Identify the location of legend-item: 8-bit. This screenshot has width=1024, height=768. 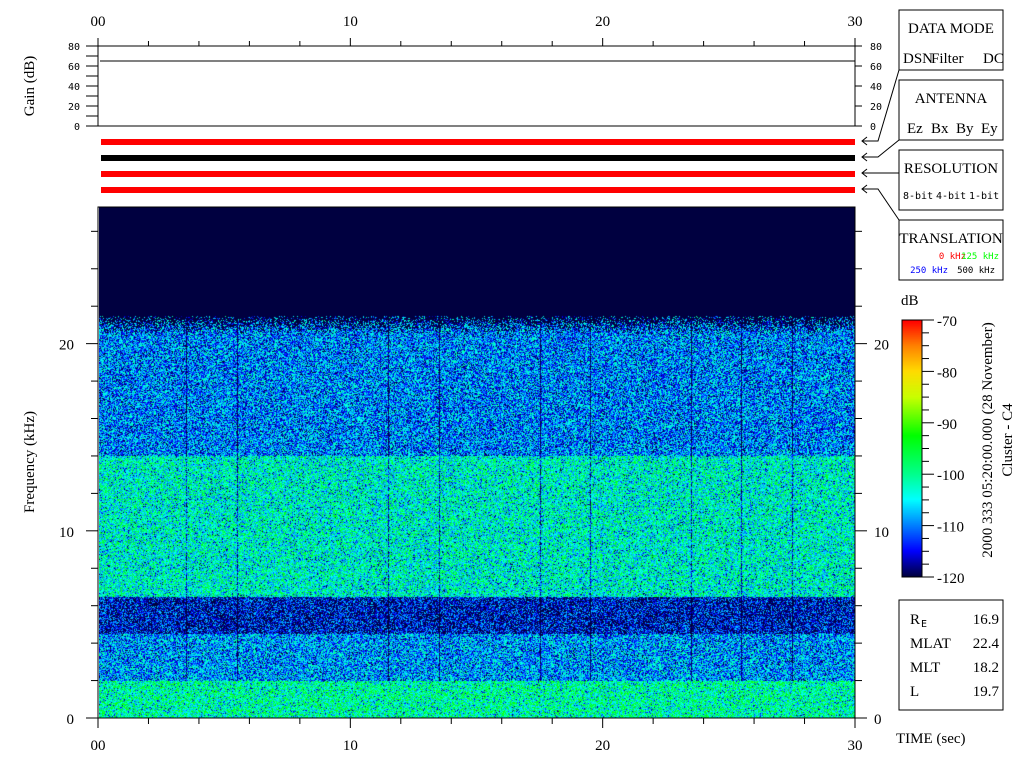
(918, 196).